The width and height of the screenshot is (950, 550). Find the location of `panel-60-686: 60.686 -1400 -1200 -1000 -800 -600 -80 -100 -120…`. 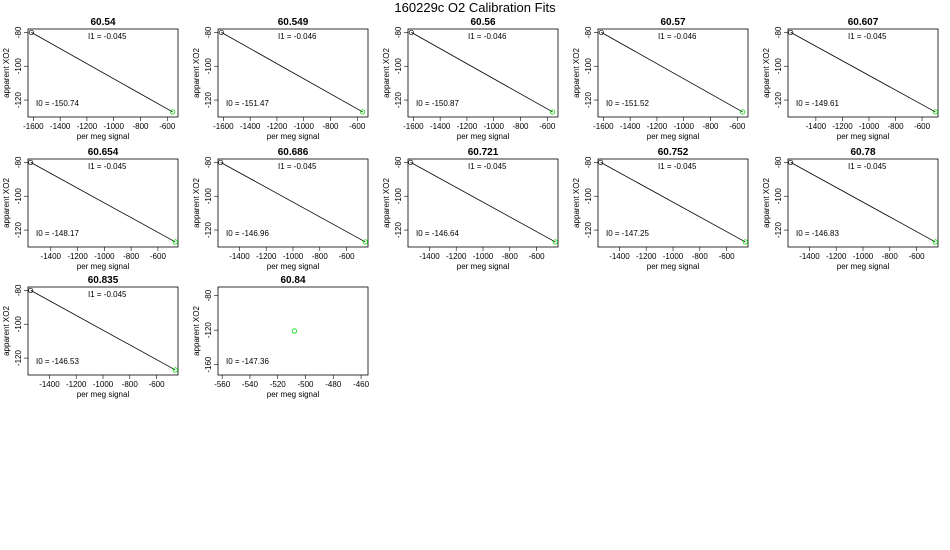

panel-60-686: 60.686 -1400 -1200 -1000 -800 -600 -80 -100 -120… is located at coordinates (280, 209).